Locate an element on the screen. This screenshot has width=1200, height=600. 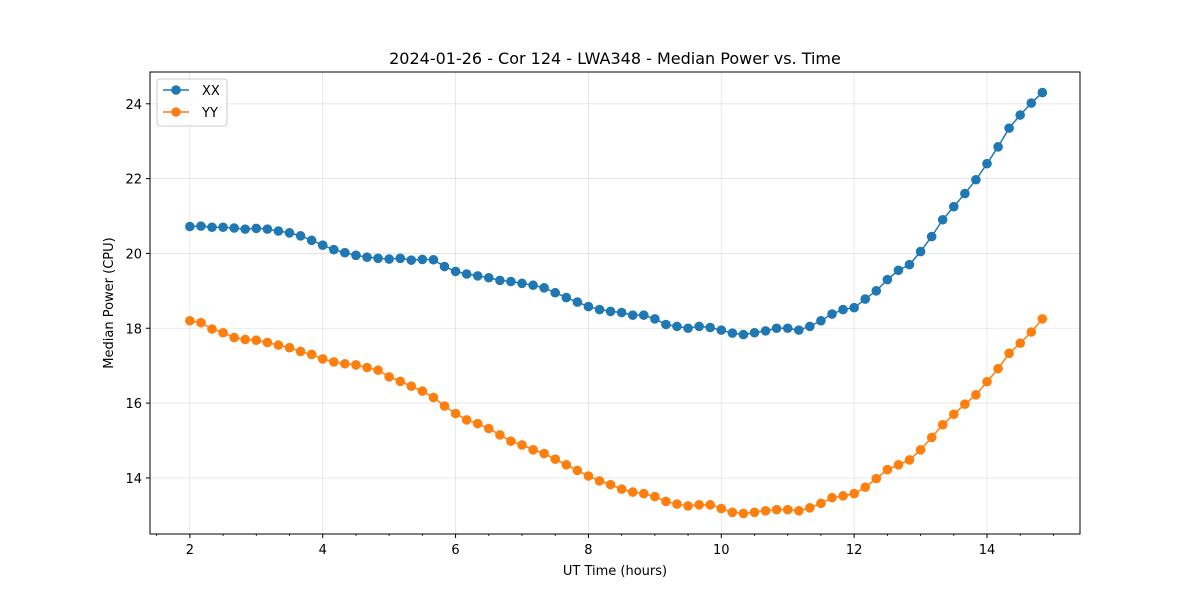
legend-label-xx: XX is located at coordinates (211, 91).